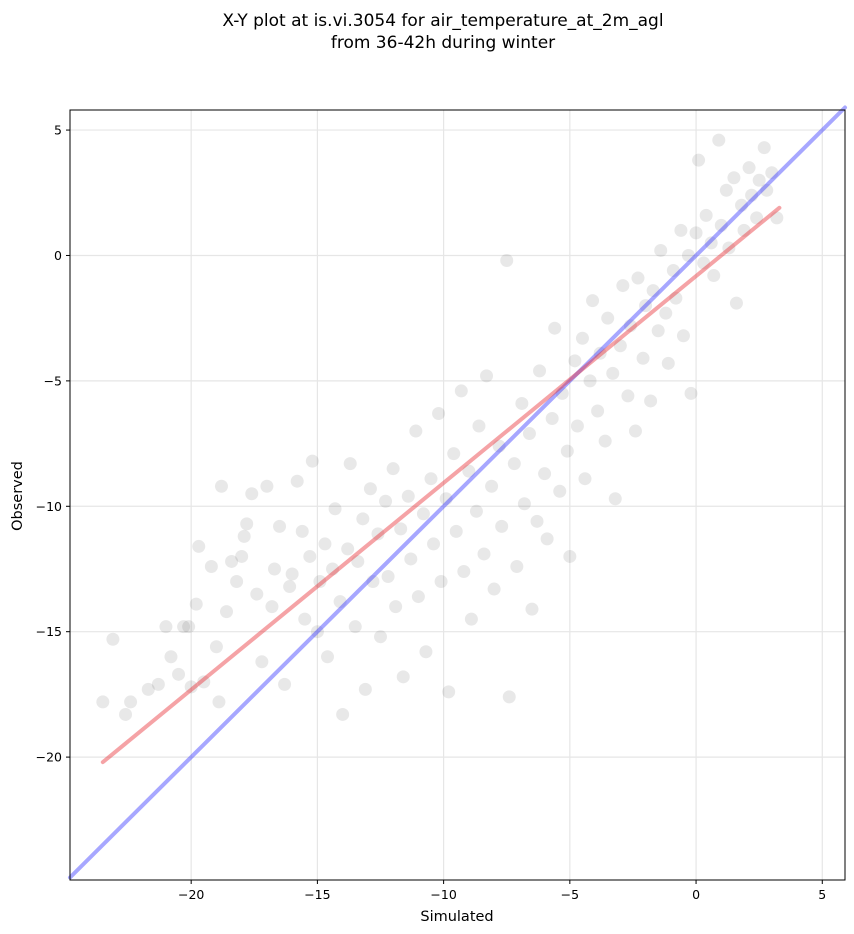 The height and width of the screenshot is (934, 854). What do you see at coordinates (53, 444) in the screenshot?
I see `y-axis-ticks: −20 −15 −10 −5 0 5` at bounding box center [53, 444].